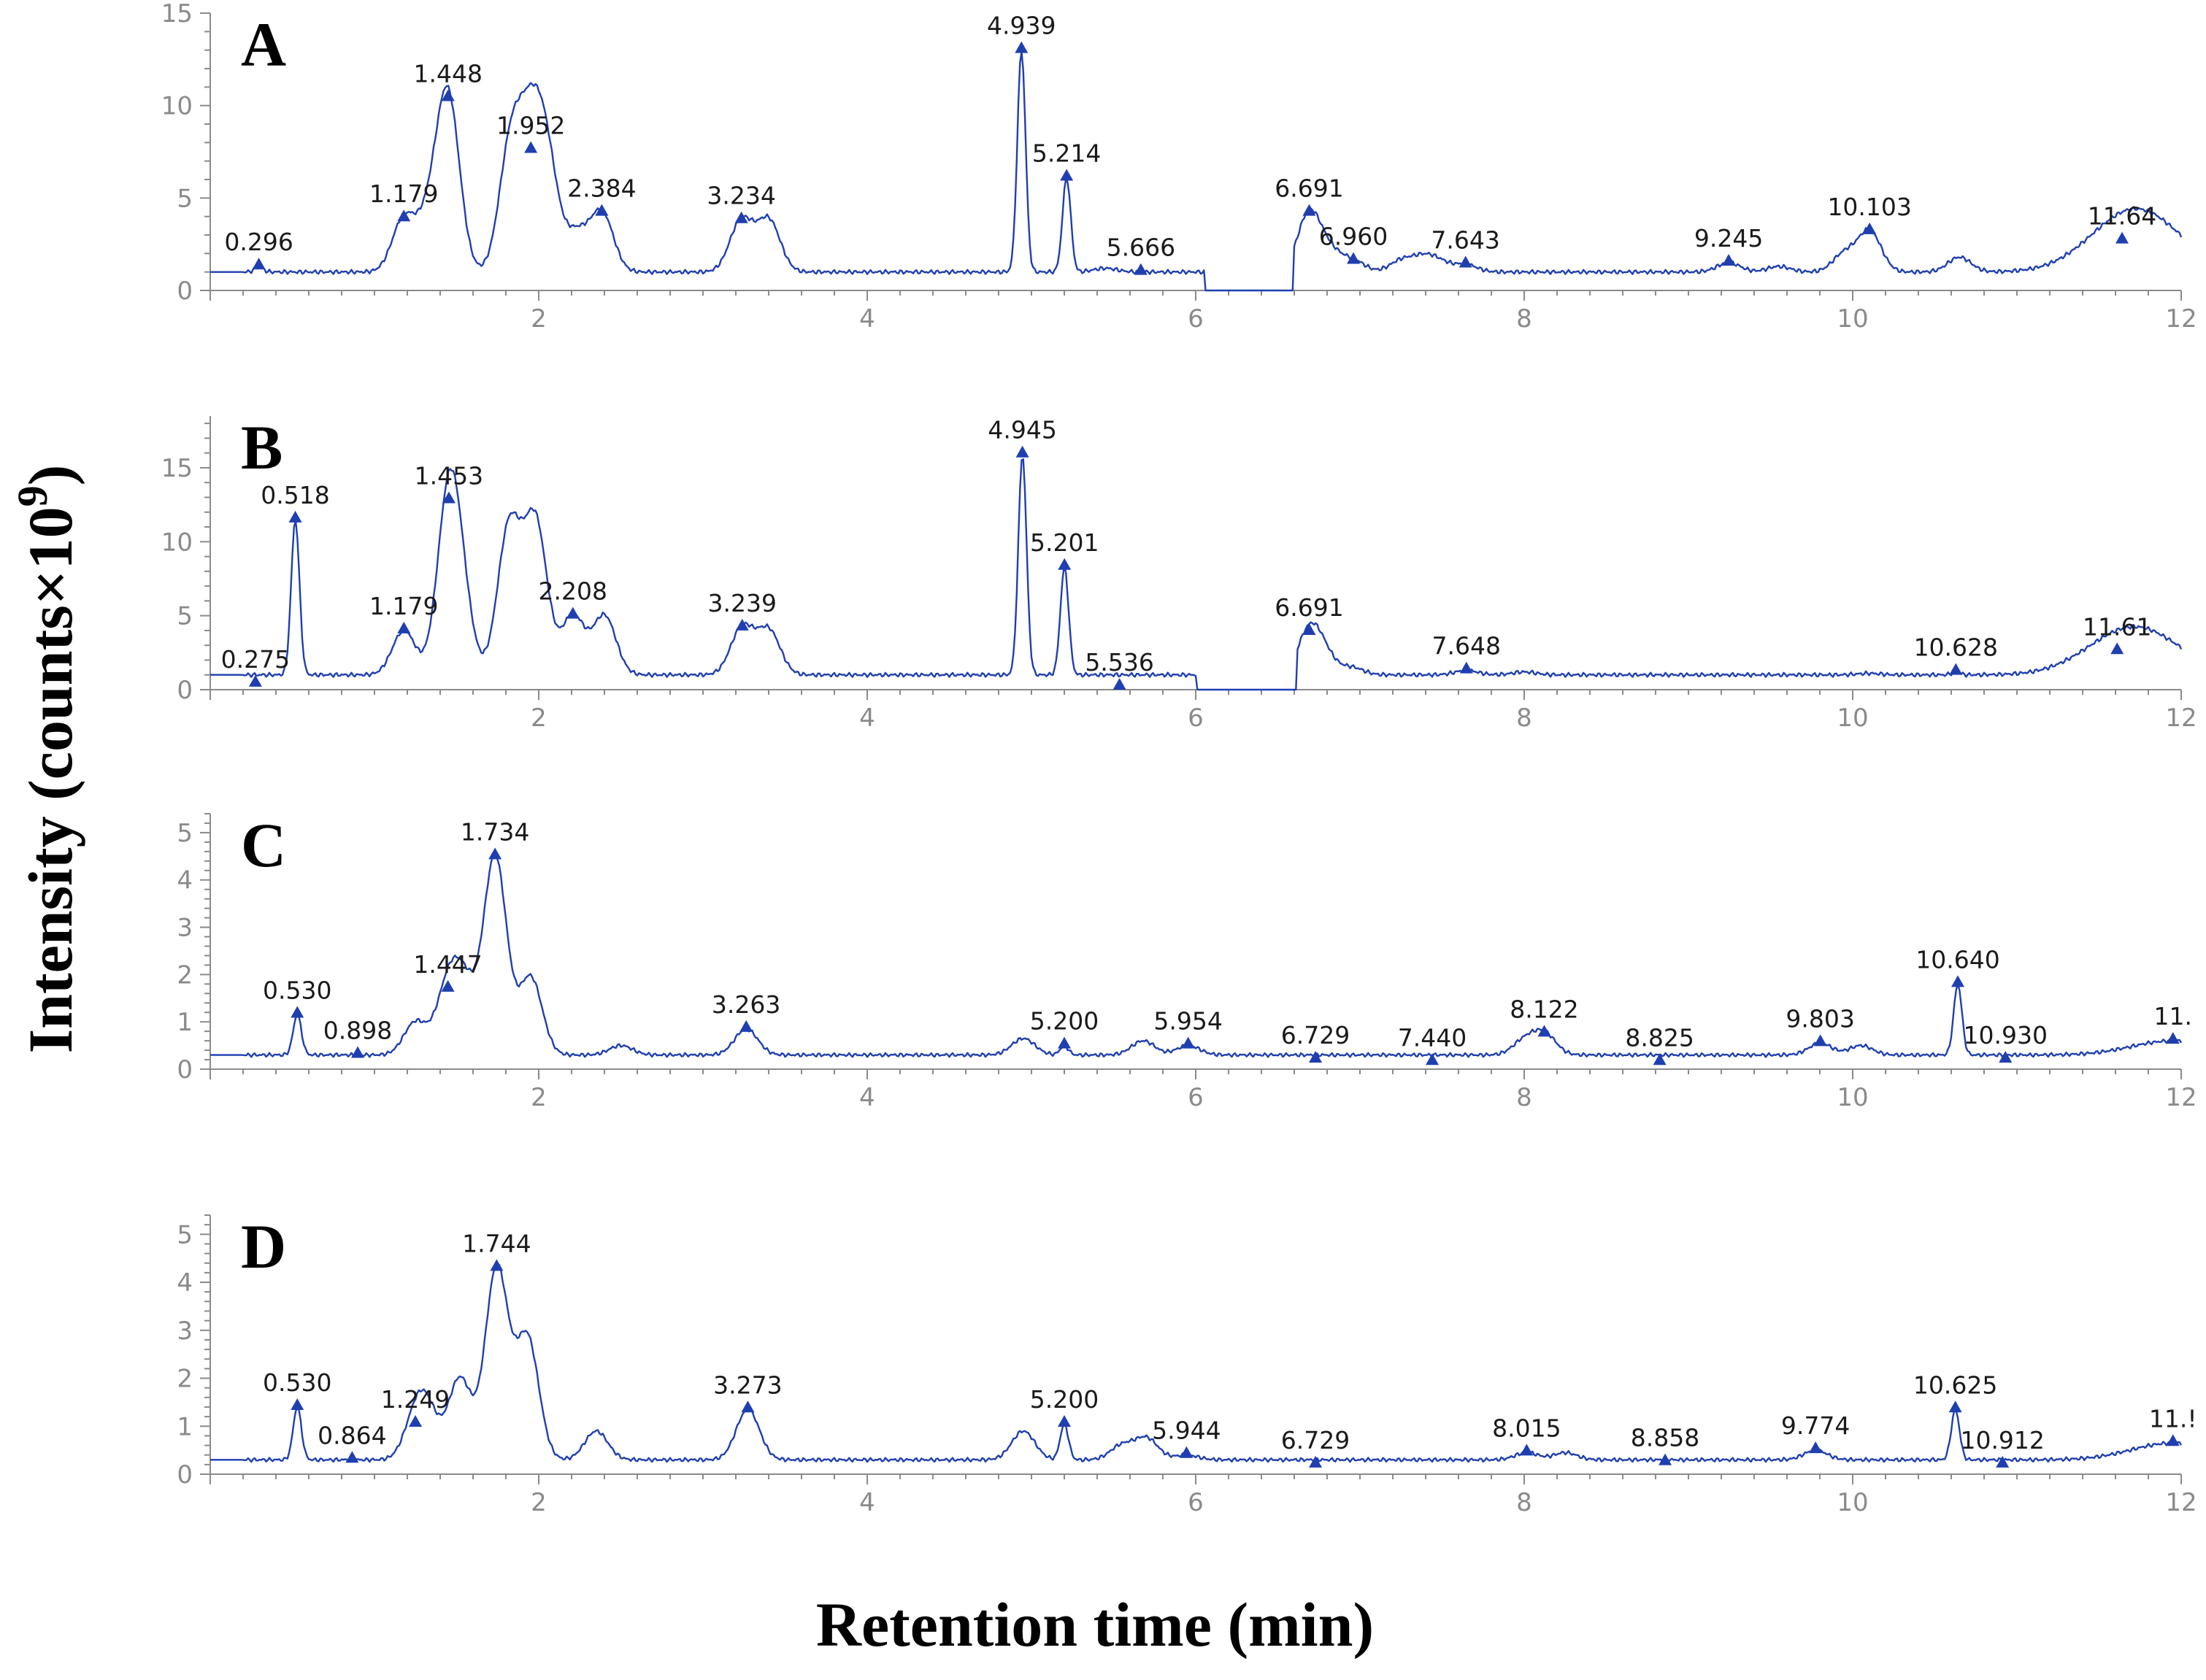 The height and width of the screenshot is (1680, 2206). Describe the element at coordinates (448, 74) in the screenshot. I see `peak-label: 1.448` at that location.